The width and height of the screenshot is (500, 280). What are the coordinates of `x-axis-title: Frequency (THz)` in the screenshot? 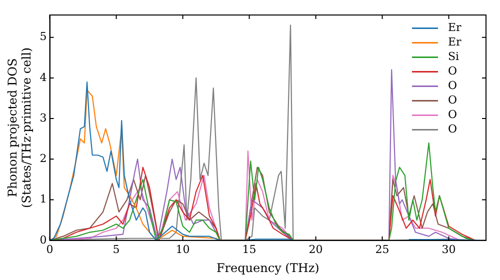 It's located at (268, 267).